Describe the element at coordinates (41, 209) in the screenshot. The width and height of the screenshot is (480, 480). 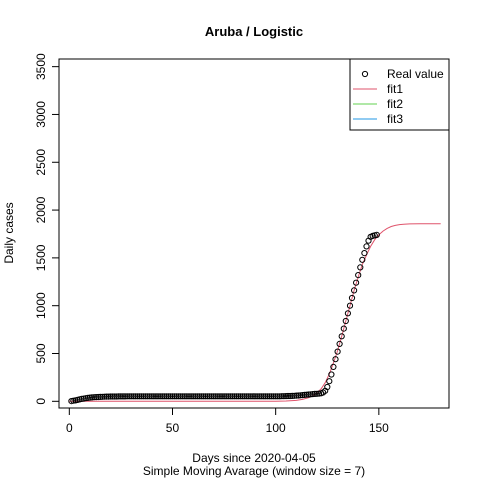
I see `y-tick-label: 2000` at that location.